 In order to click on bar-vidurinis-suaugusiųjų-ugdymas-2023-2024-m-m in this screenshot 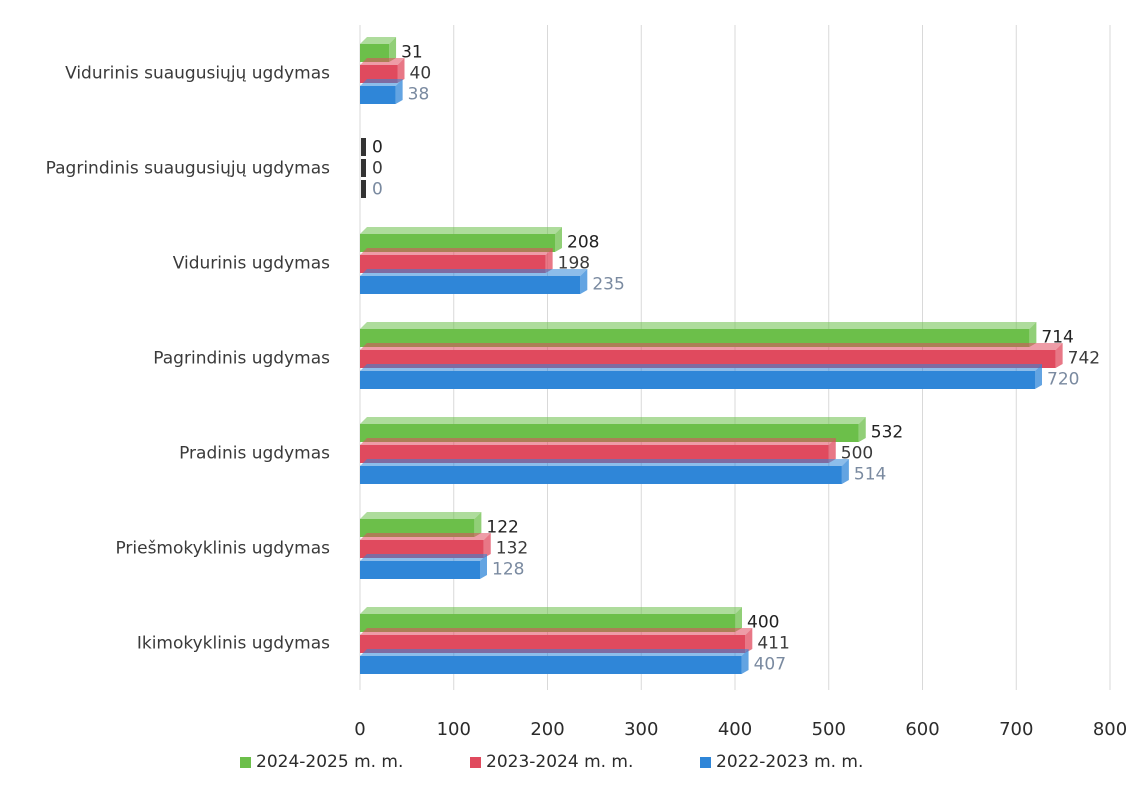, I will do `click(379, 74)`.